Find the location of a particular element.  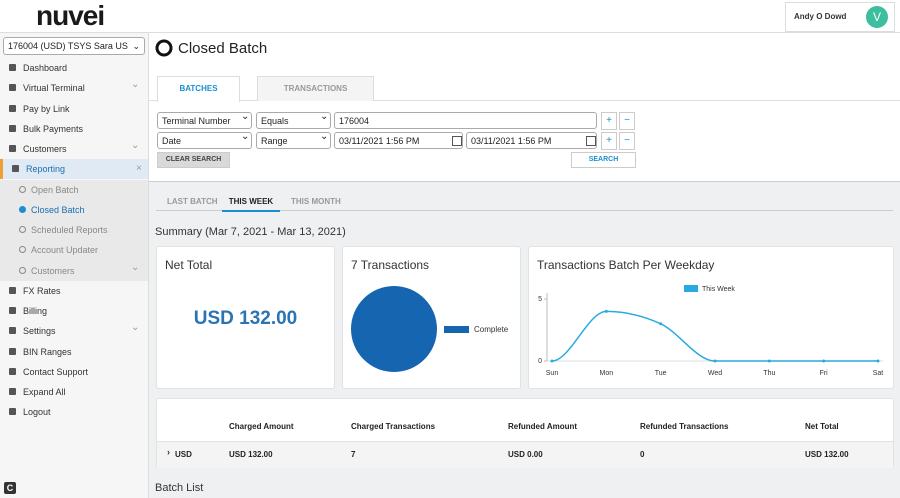

menu-item: Dashboard is located at coordinates (74, 68).